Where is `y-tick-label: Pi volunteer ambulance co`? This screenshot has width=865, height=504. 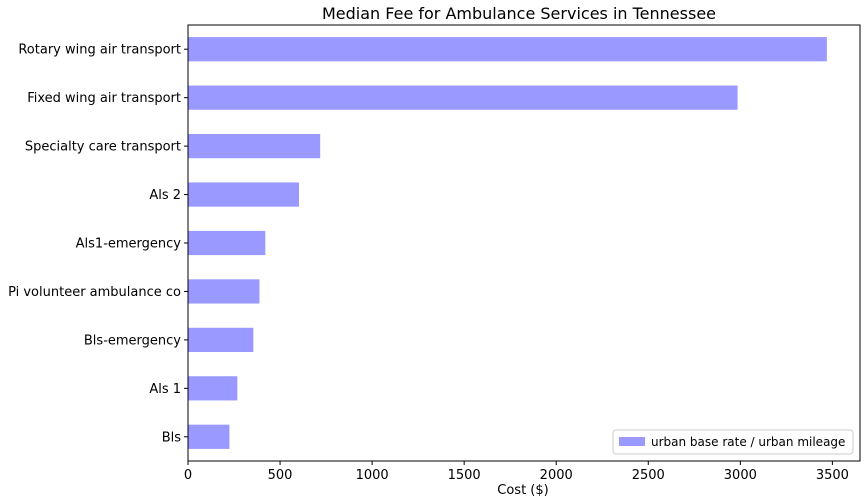 y-tick-label: Pi volunteer ambulance co is located at coordinates (94, 292).